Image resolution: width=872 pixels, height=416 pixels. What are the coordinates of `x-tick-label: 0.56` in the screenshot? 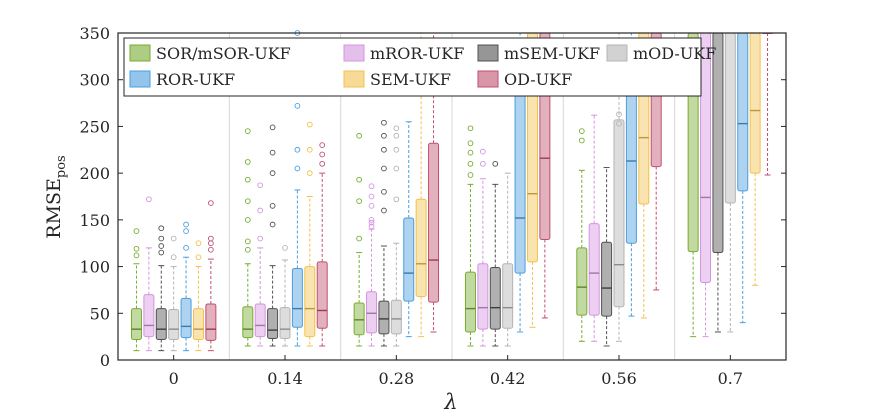 It's located at (619, 378).